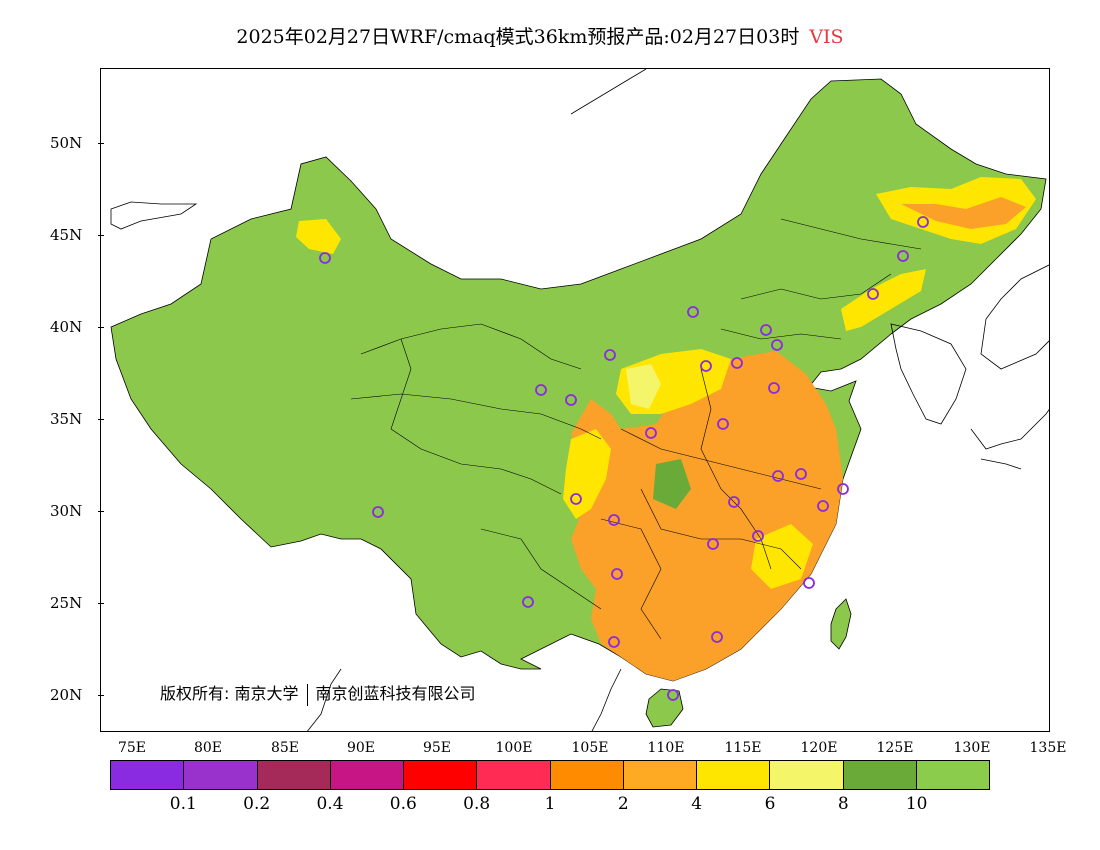 The height and width of the screenshot is (850, 1100). What do you see at coordinates (285, 748) in the screenshot?
I see `lon-label-85e: 85E` at bounding box center [285, 748].